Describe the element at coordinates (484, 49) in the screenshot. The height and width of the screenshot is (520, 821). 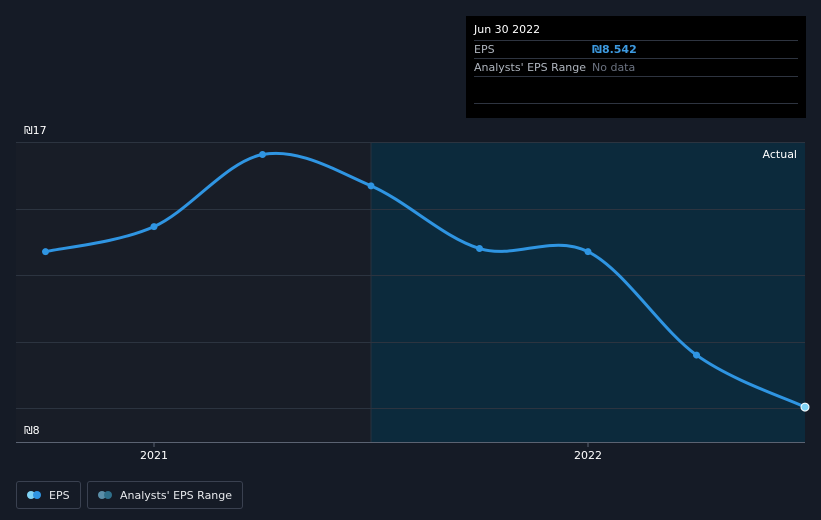
I see `tooltip-eps-label: EPS` at that location.